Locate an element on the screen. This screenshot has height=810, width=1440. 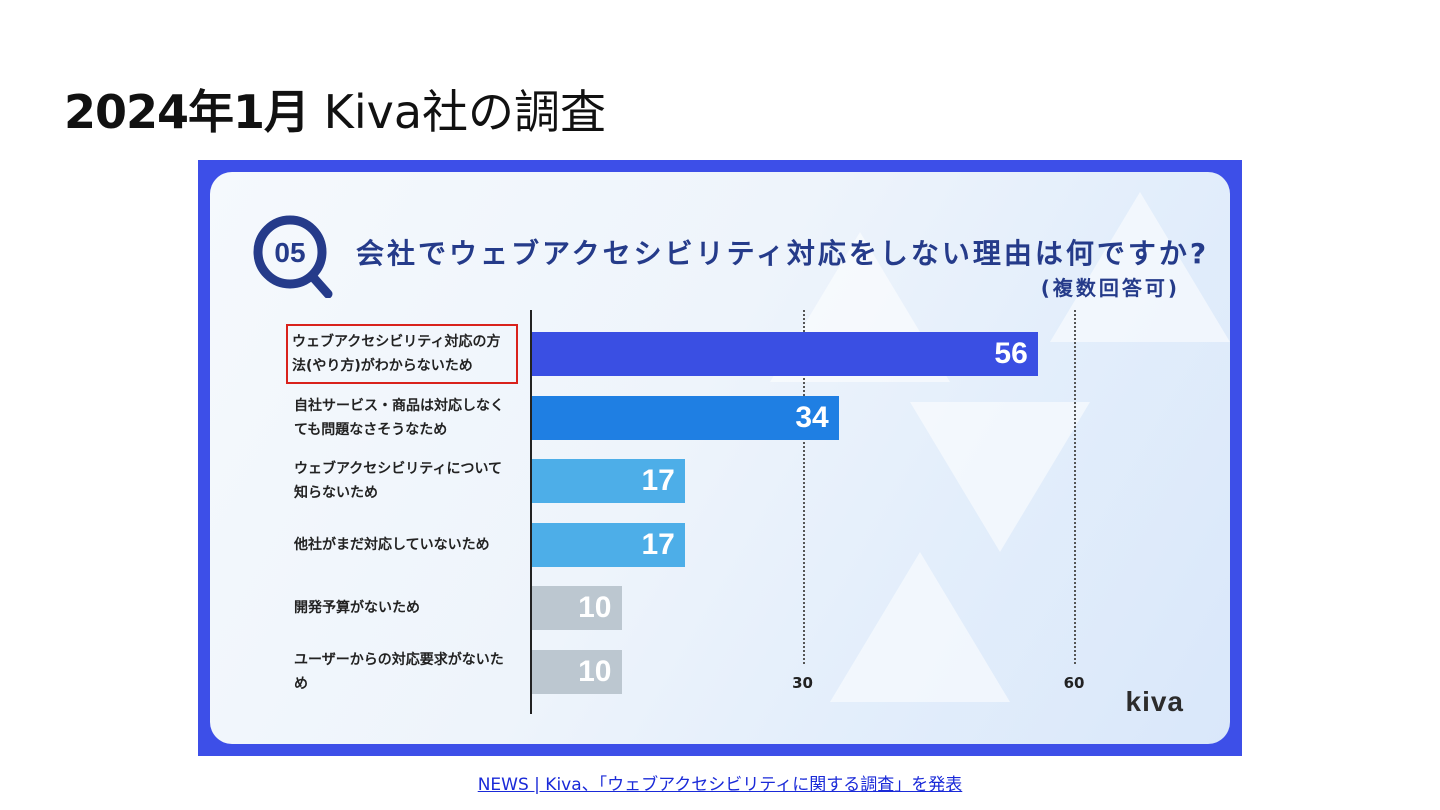
bar: 34 is located at coordinates (685, 417).